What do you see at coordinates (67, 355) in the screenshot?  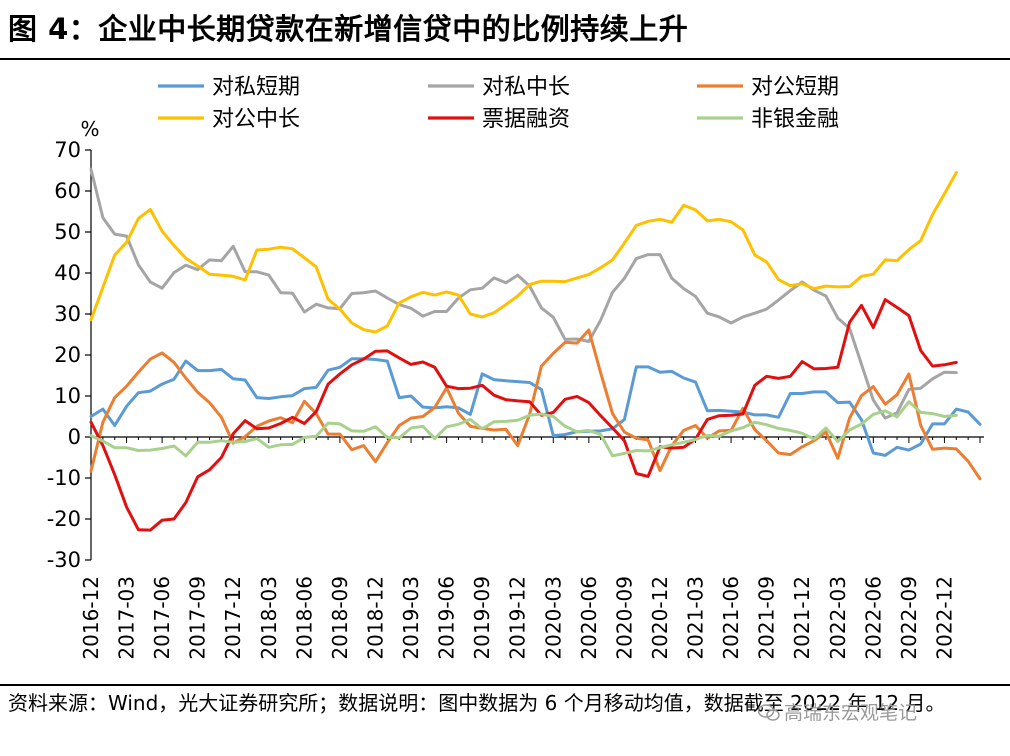 I see `y-tick-label: 20` at bounding box center [67, 355].